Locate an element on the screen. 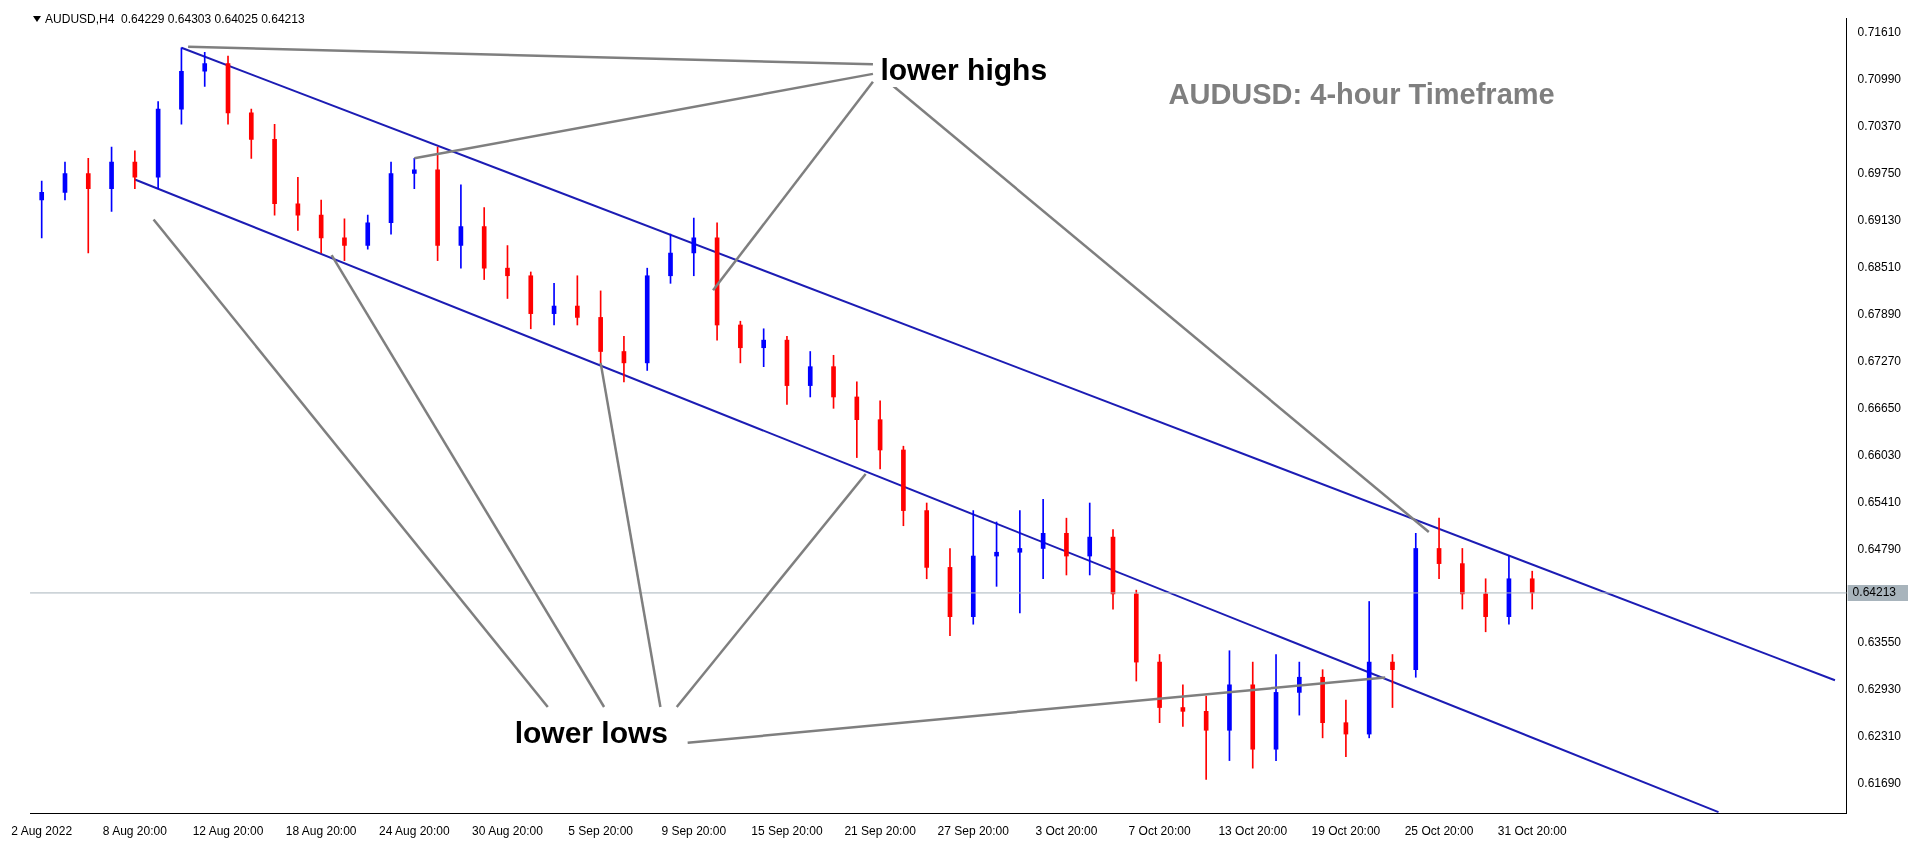  x-tick-label: 12 Aug 20:00 is located at coordinates (228, 831).